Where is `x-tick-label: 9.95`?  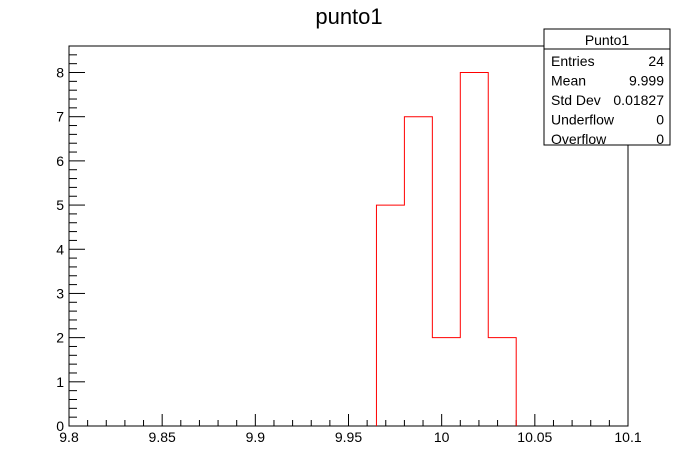
x-tick-label: 9.95 is located at coordinates (348, 437).